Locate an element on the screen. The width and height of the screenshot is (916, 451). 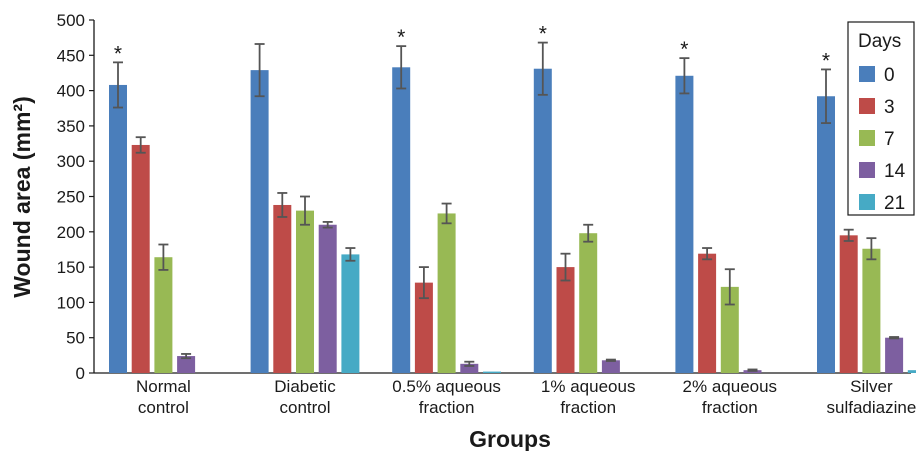
legend-label: 0 is located at coordinates (889, 75).